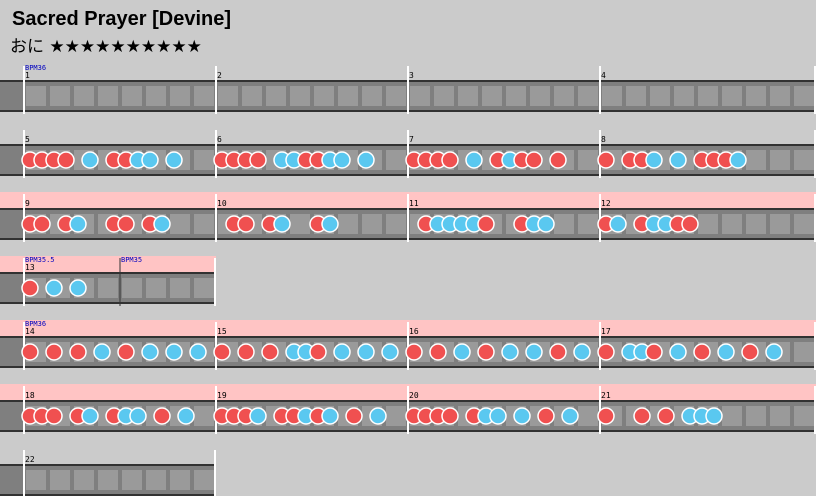 The height and width of the screenshot is (496, 816). I want to click on bpm-marker: BPM35.5, so click(40, 260).